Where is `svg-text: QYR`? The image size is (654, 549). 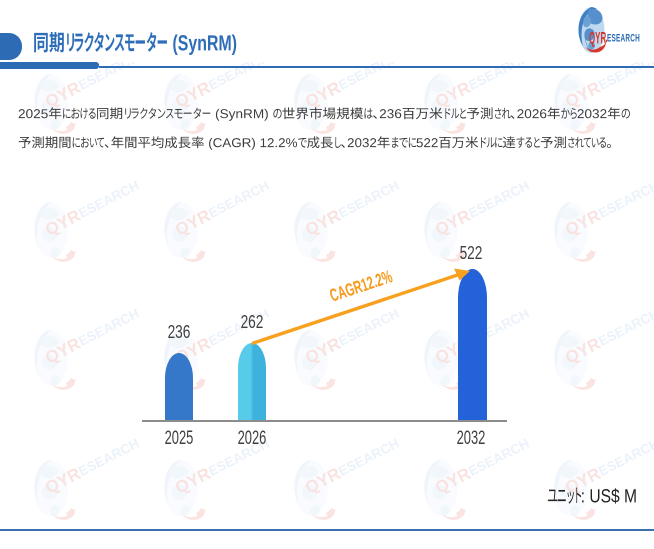
svg-text: QYR is located at coordinates (598, 37).